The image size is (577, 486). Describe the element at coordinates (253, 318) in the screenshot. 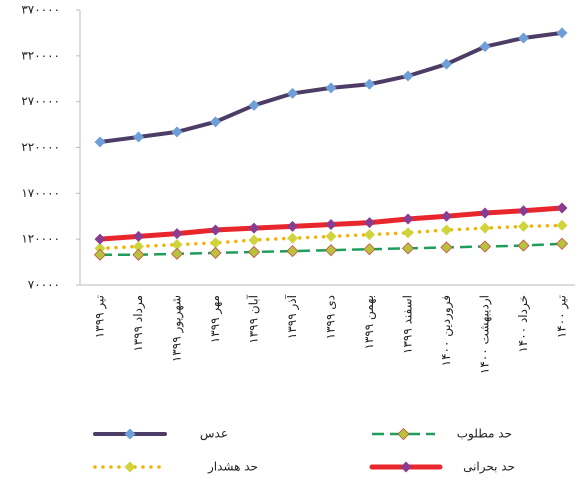

I see `x-tick-label: آبان ۱۳۹۹` at that location.